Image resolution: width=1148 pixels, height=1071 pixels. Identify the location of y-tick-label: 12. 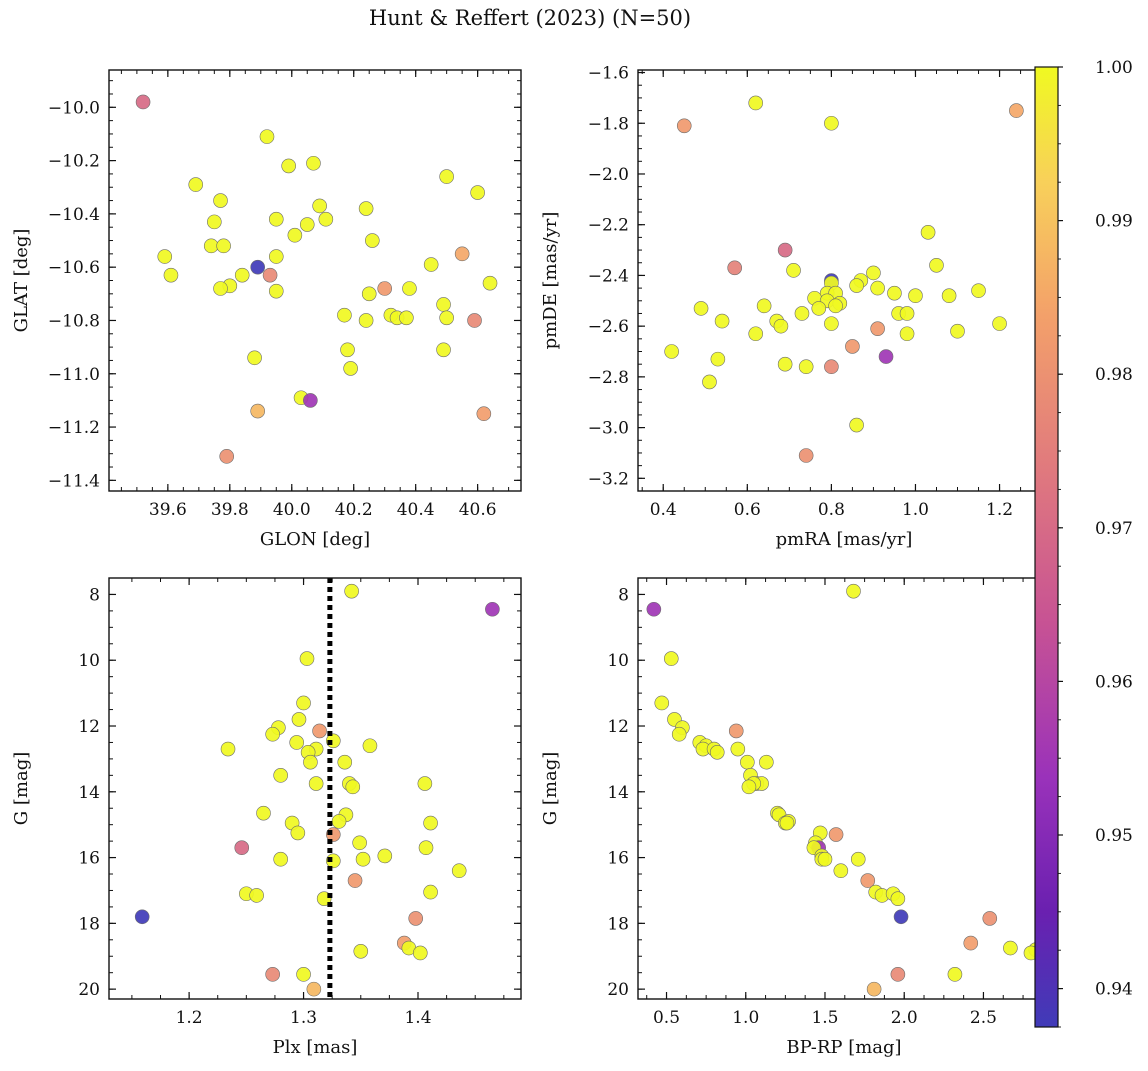
(618, 727).